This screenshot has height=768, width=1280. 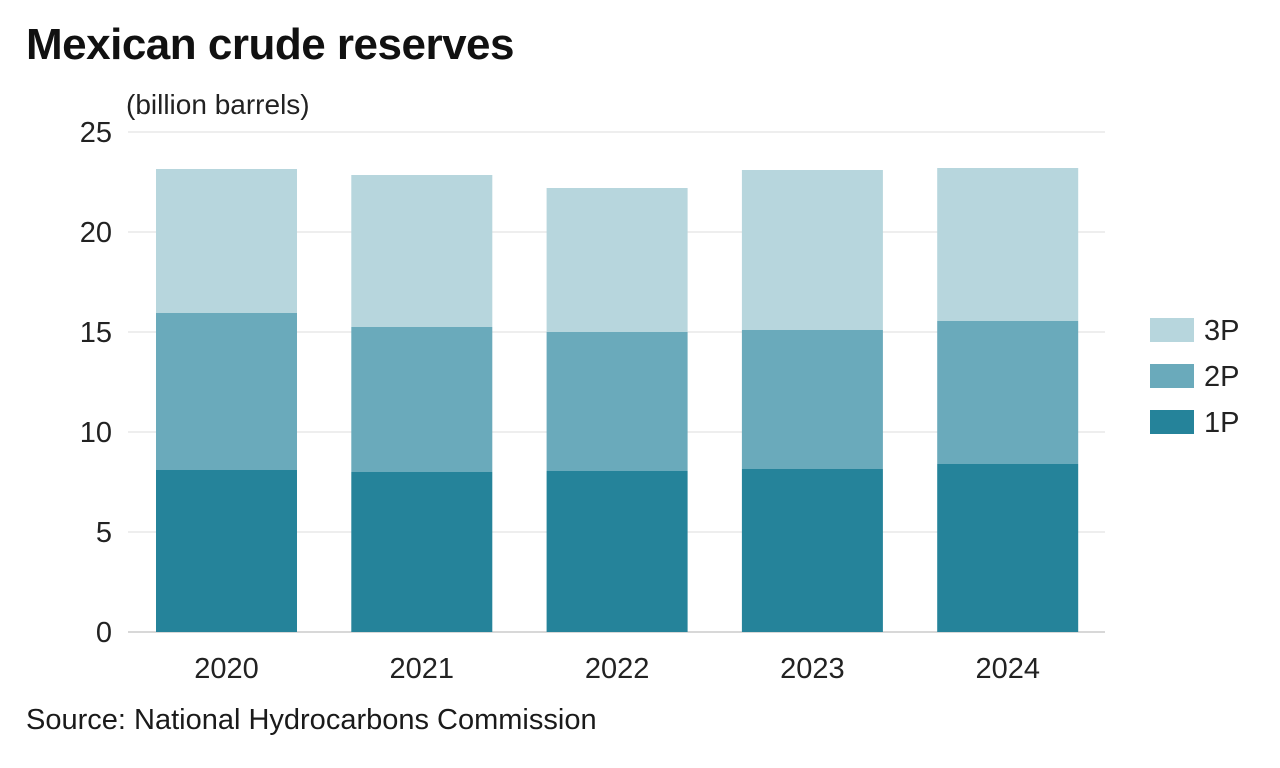 What do you see at coordinates (617, 260) in the screenshot?
I see `bar-3p-2022` at bounding box center [617, 260].